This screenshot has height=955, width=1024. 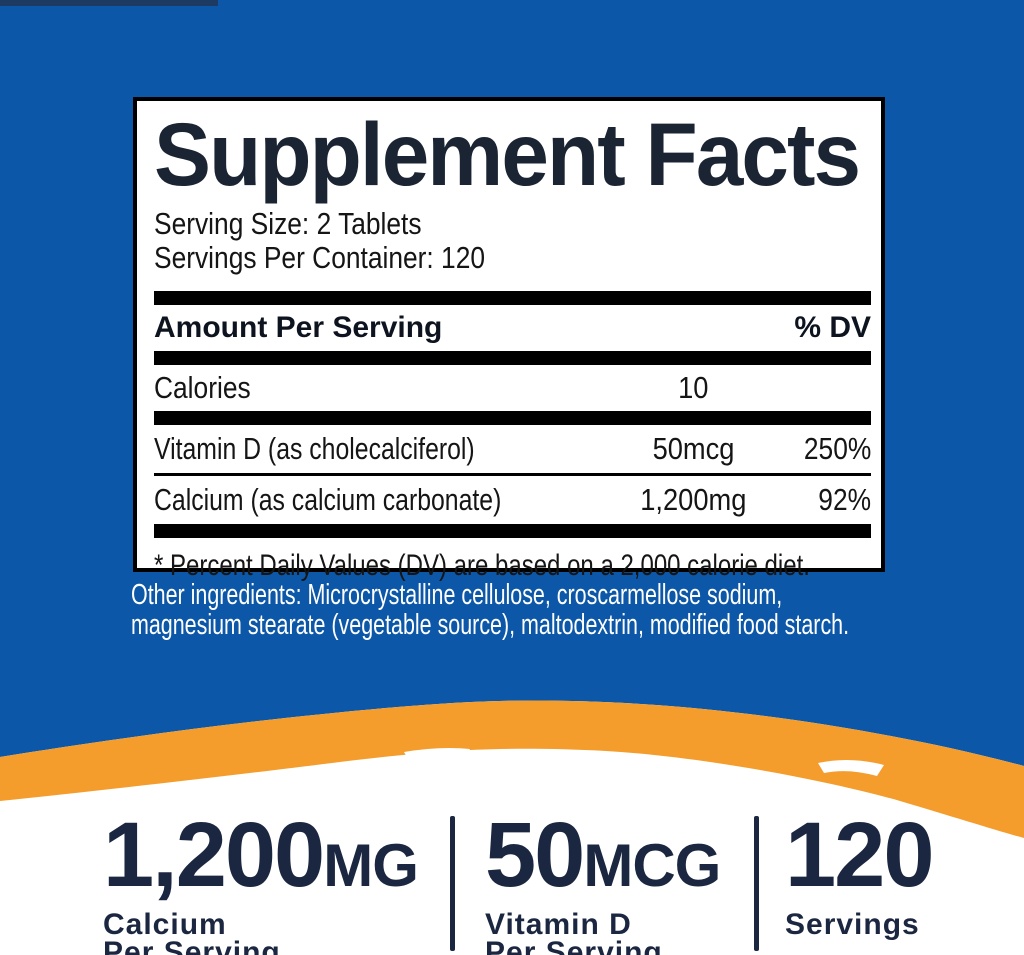 I want to click on servings-per-container-text: Servings Per Container: 120, so click(x=320, y=257).